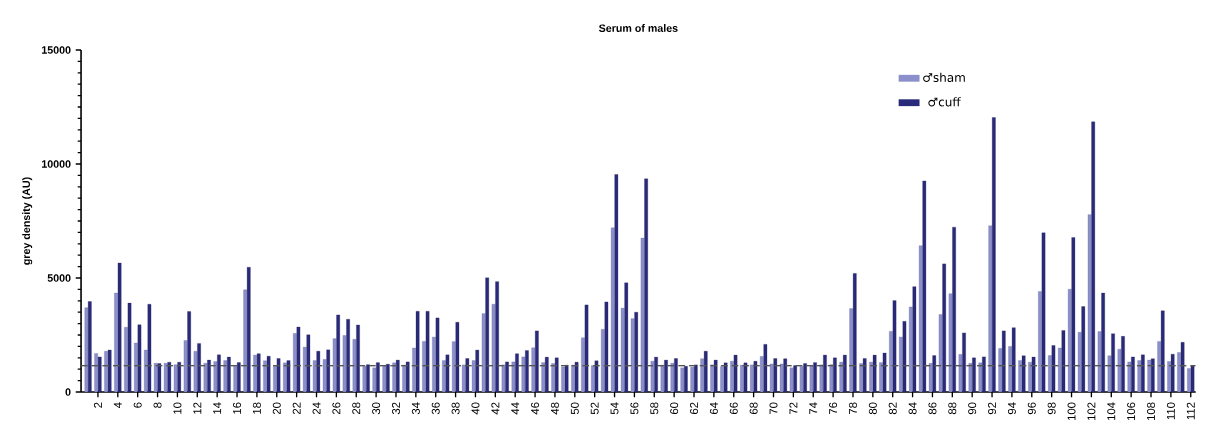 The image size is (1215, 430). I want to click on x-tick-label: 10, so click(177, 408).